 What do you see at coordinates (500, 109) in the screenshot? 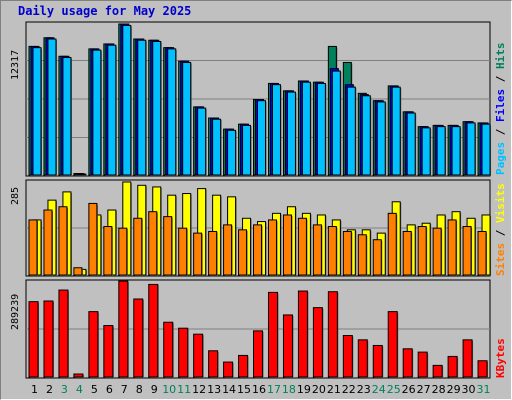
I see `svg-text: Pages / Files / Hits` at bounding box center [500, 109].